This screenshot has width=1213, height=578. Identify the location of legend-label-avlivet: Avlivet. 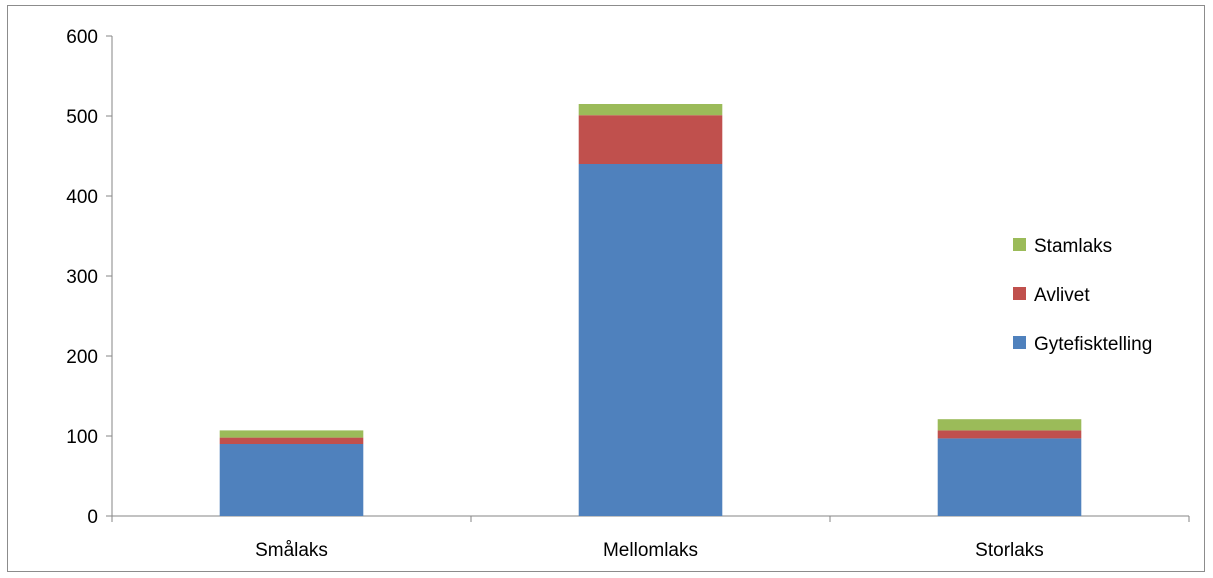
(1062, 295).